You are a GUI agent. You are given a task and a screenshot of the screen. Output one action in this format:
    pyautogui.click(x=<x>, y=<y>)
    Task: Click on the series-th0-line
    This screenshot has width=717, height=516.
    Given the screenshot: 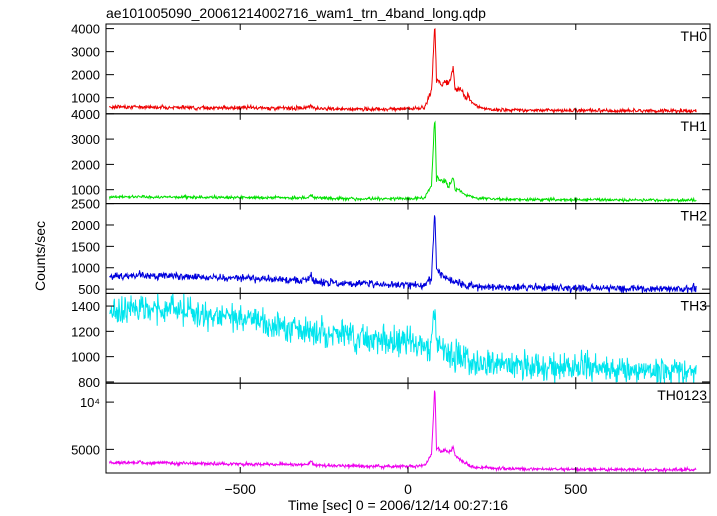 What is the action you would take?
    pyautogui.click(x=402, y=71)
    